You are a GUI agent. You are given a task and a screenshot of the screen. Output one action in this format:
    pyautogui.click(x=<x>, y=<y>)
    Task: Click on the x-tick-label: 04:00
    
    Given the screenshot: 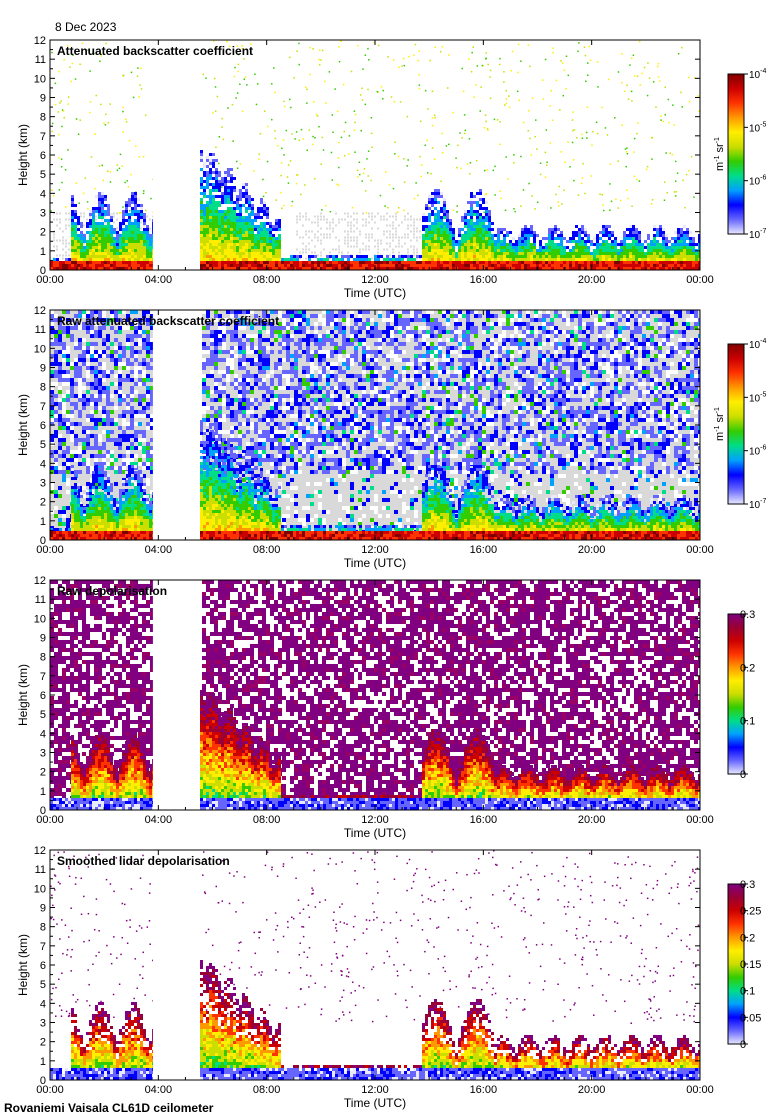 What is the action you would take?
    pyautogui.click(x=159, y=820)
    